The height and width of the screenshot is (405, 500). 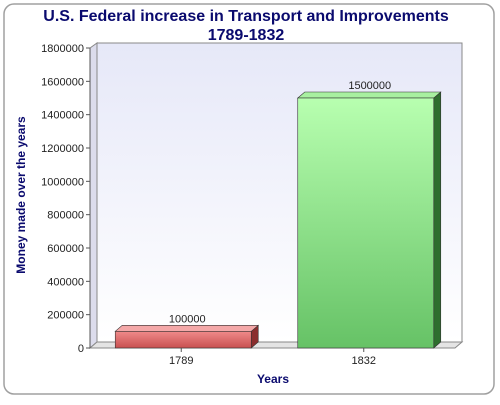 I want to click on y-tick-label: 1400000, so click(x=62, y=116).